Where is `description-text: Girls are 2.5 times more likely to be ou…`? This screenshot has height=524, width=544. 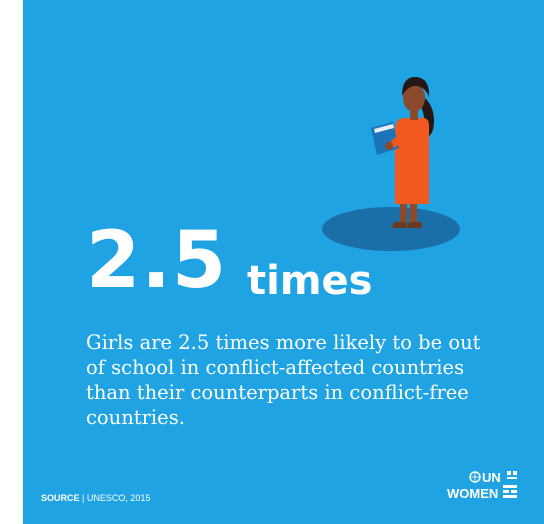 description-text: Girls are 2.5 times more likely to be ou… is located at coordinates (283, 380).